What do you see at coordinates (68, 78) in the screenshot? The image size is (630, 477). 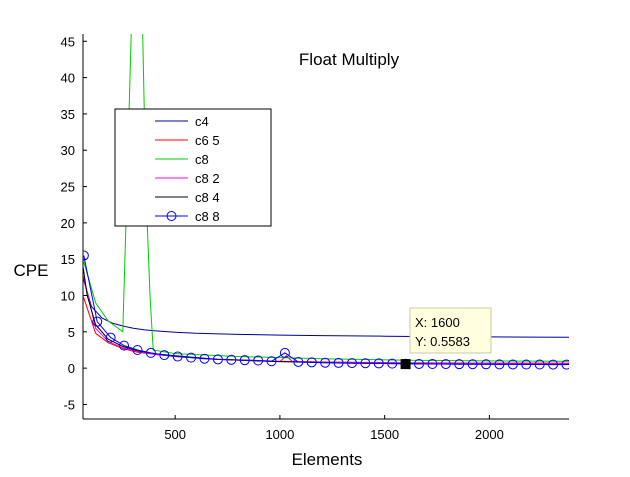 I see `y-tick-label: 40` at bounding box center [68, 78].